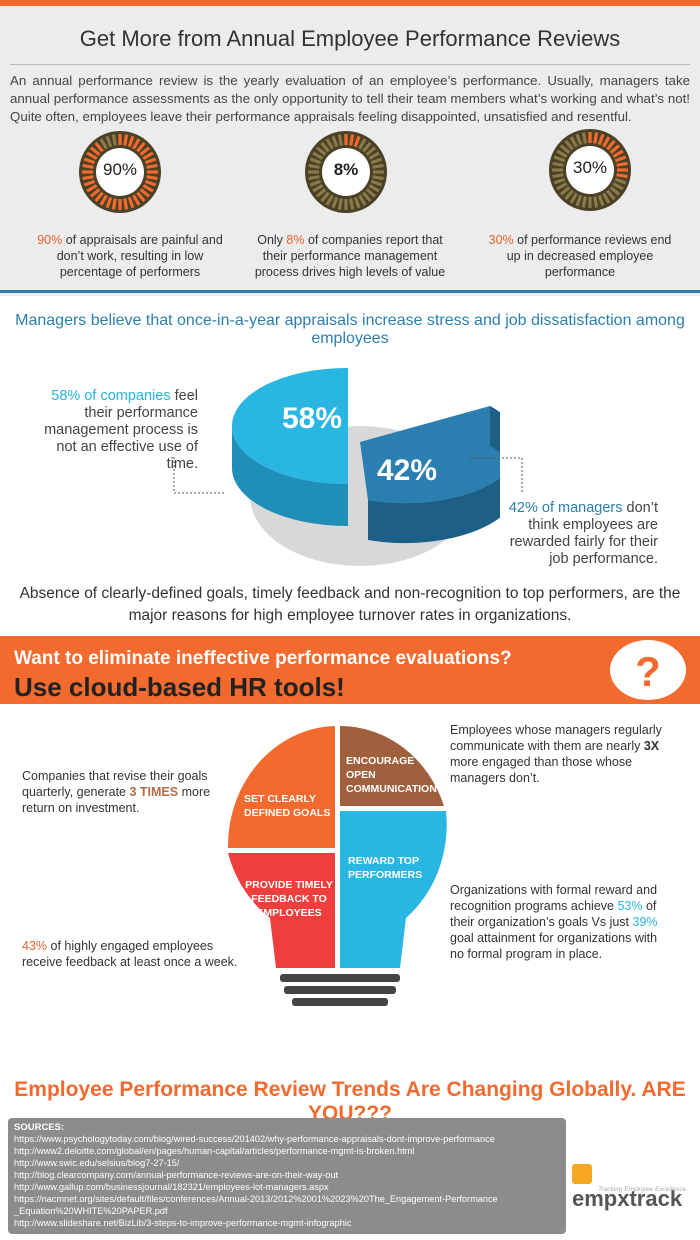 This screenshot has height=1240, width=700. What do you see at coordinates (565, 508) in the screenshot?
I see `right-callout-lead: 42% of managers` at bounding box center [565, 508].